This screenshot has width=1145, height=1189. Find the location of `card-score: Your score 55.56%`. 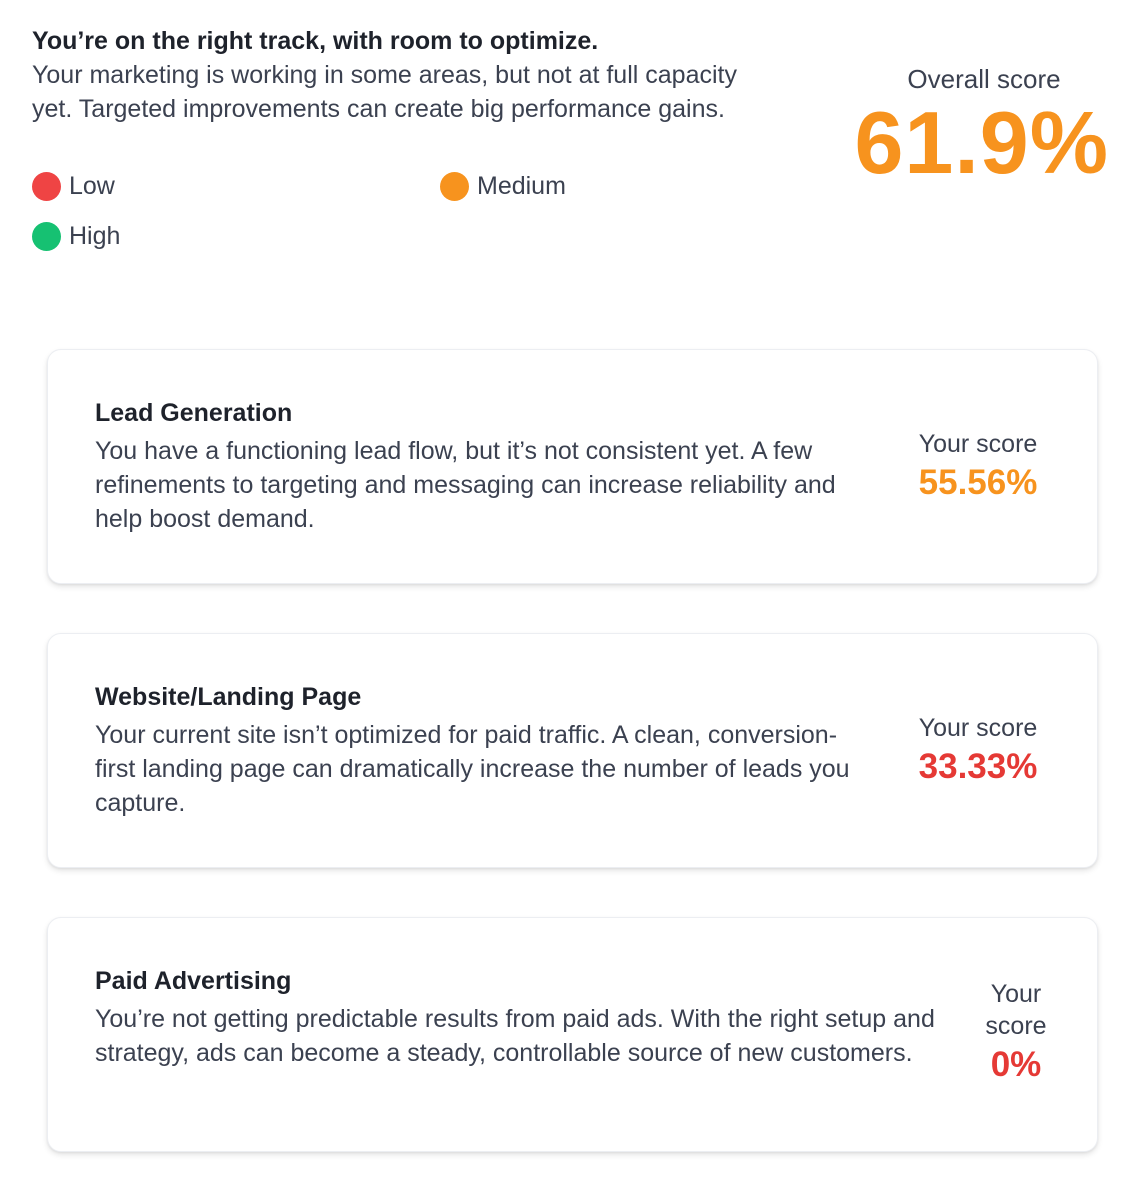

card-score: Your score 55.56% is located at coordinates (978, 467).